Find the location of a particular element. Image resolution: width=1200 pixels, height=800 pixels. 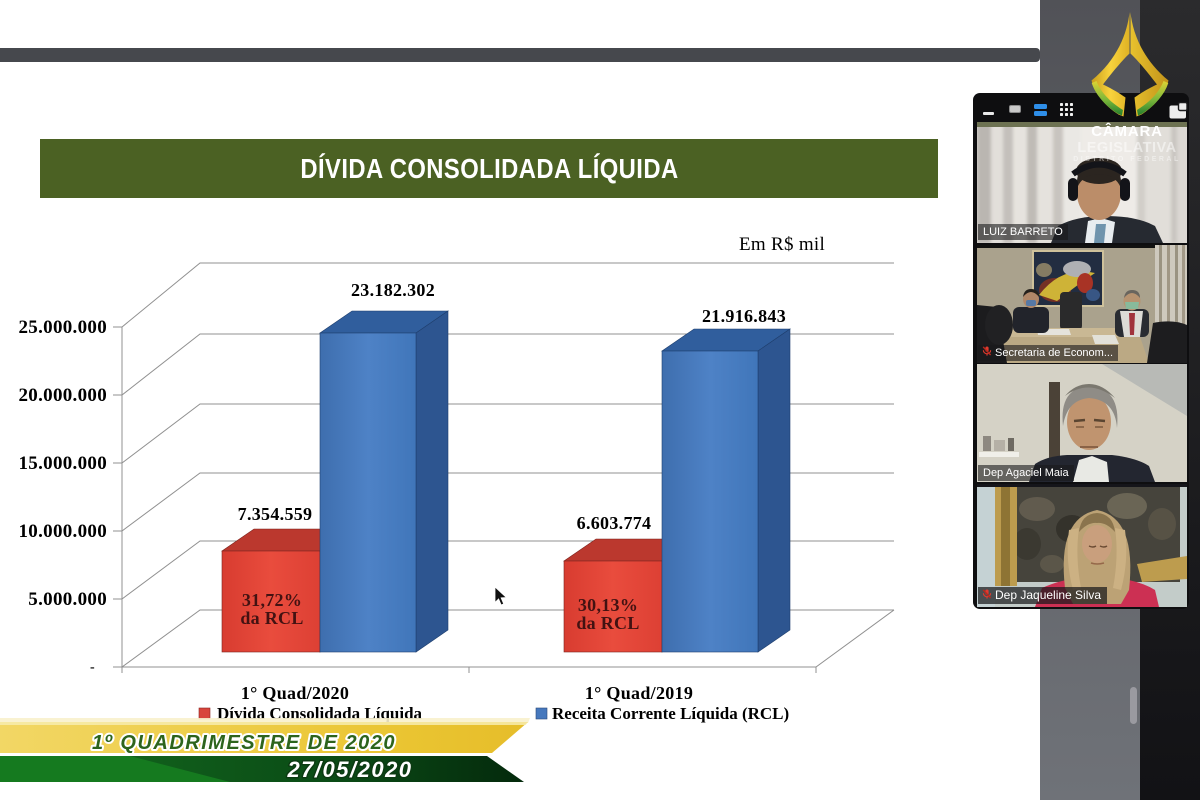

svg-text: 15.000.000 is located at coordinates (63, 463).